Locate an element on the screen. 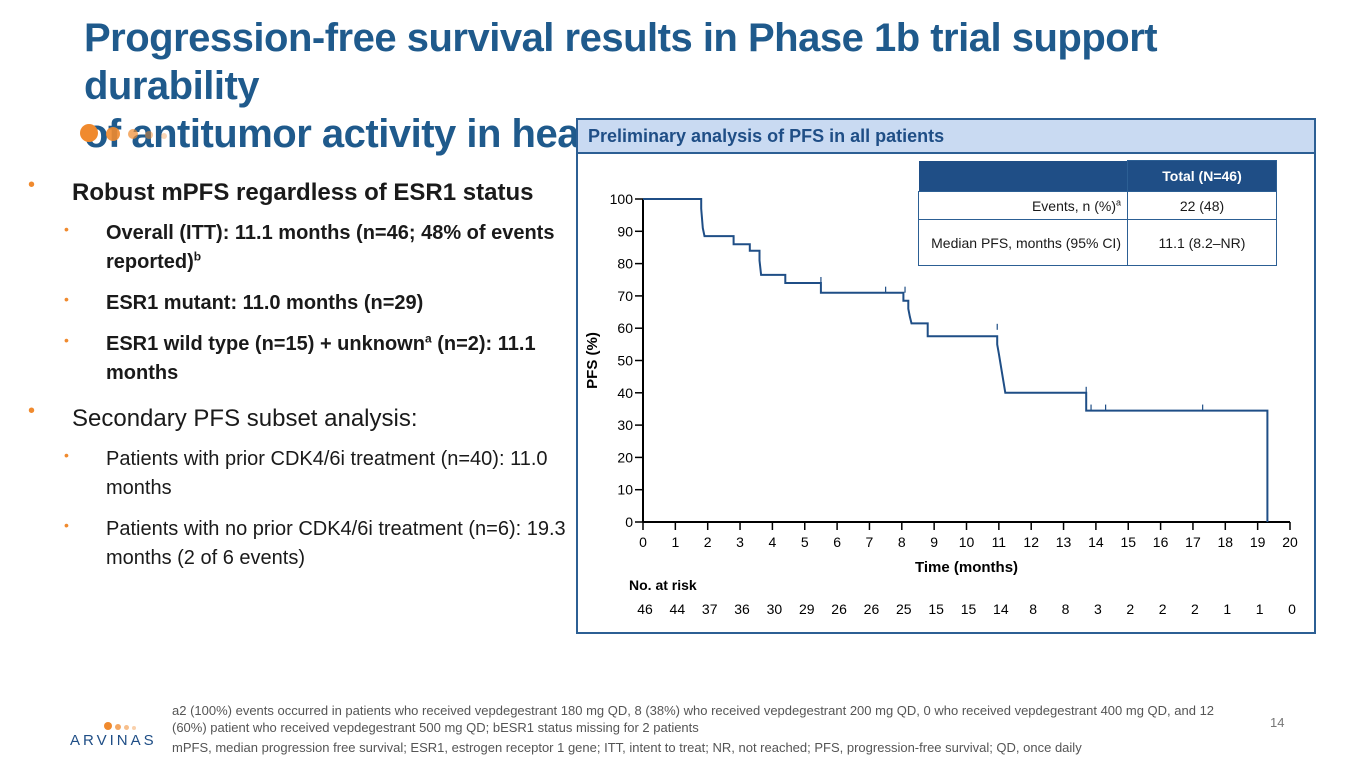 Image resolution: width=1365 pixels, height=768 pixels. table-row: Events, n (%)a 22 (48) is located at coordinates (1097, 205).